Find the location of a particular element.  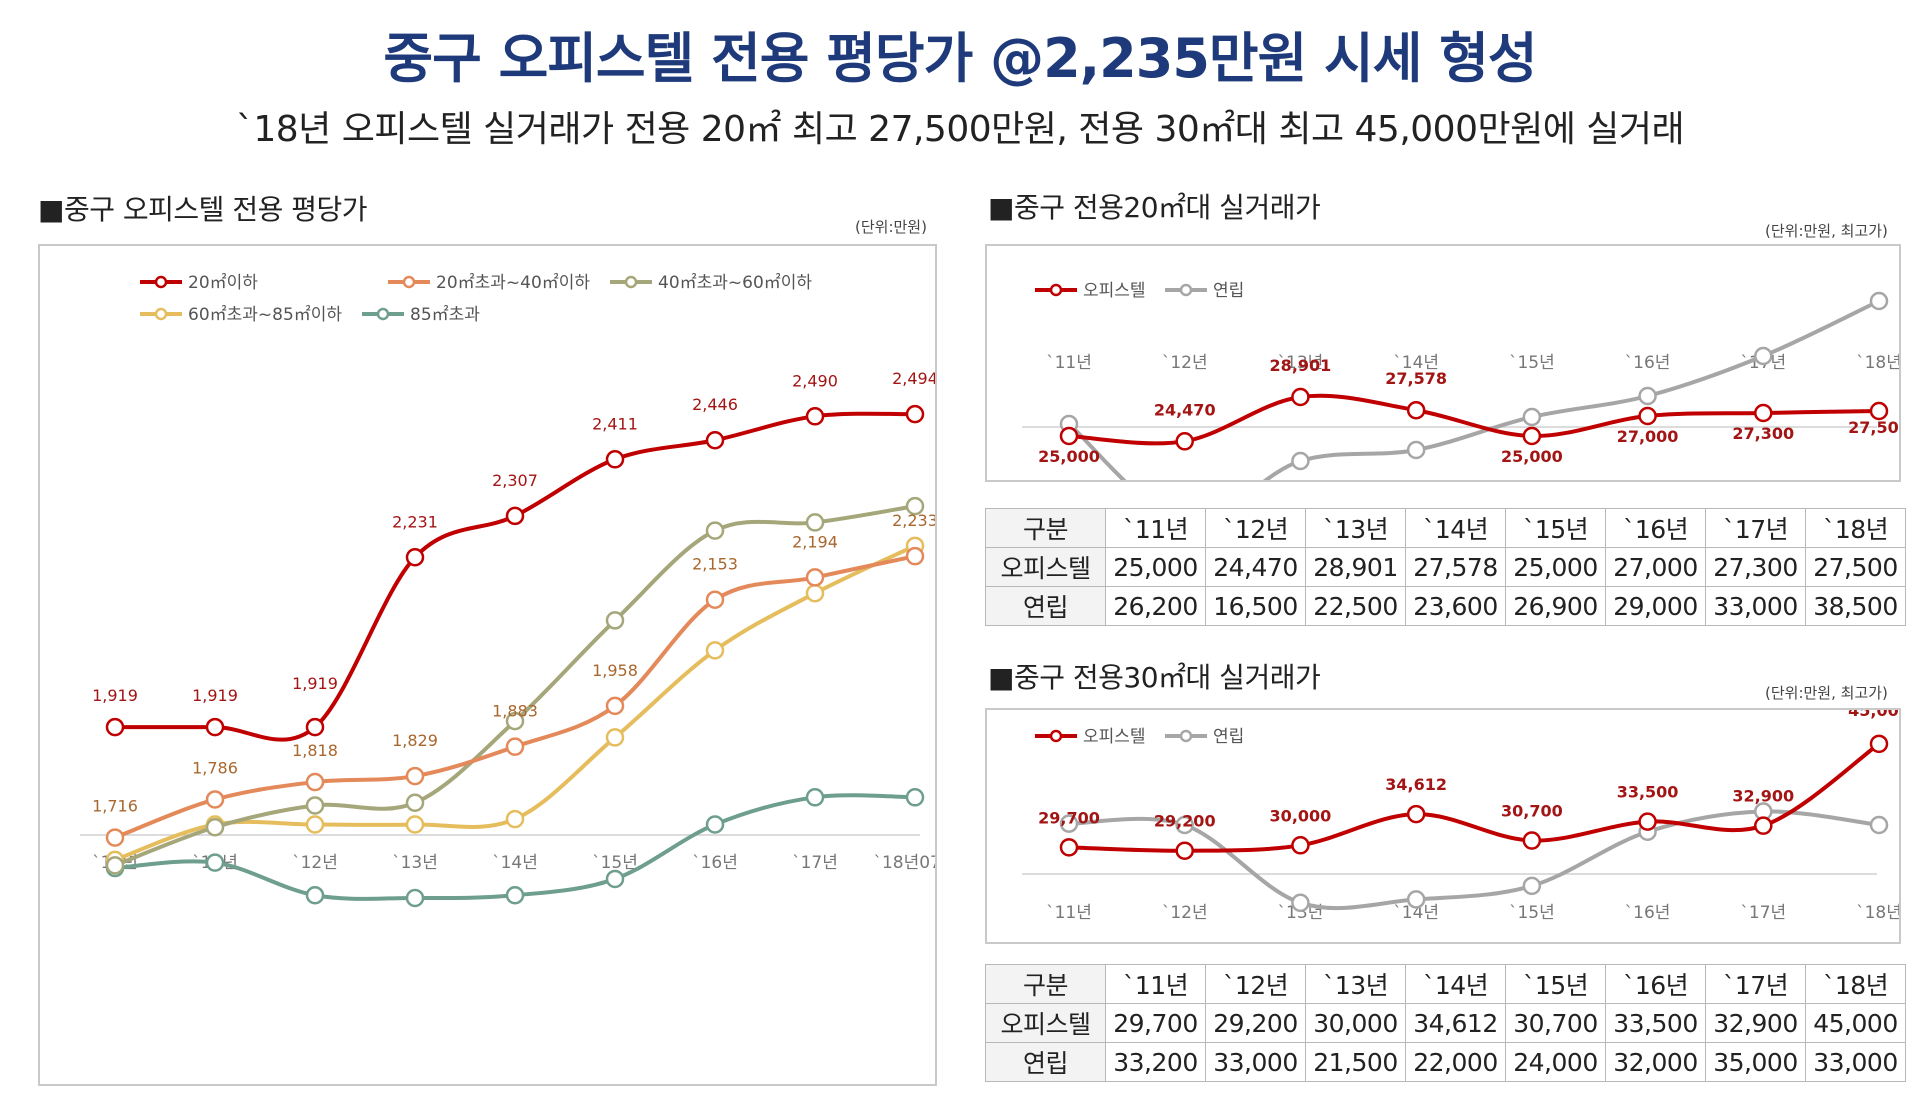

table-cell: 29,700 is located at coordinates (1155, 1023).